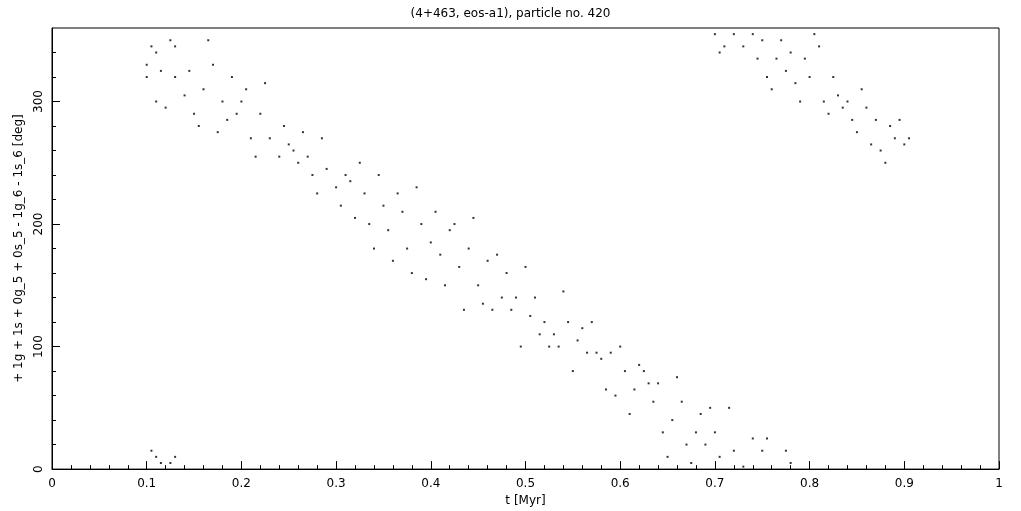 The width and height of the screenshot is (1021, 511). Describe the element at coordinates (38, 347) in the screenshot. I see `y-tick-label: 100` at that location.